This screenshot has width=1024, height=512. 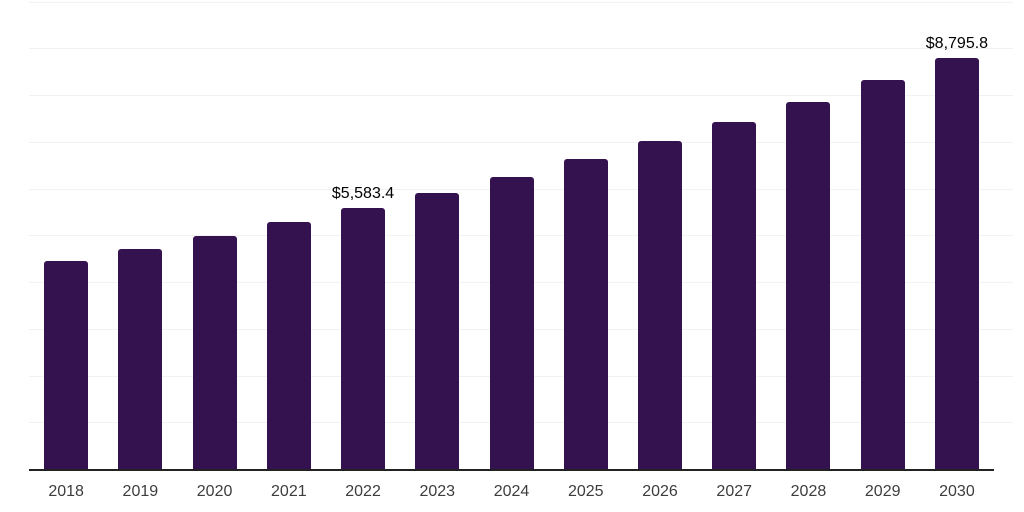 What do you see at coordinates (289, 491) in the screenshot?
I see `x-axis-label-2021: 2021` at bounding box center [289, 491].